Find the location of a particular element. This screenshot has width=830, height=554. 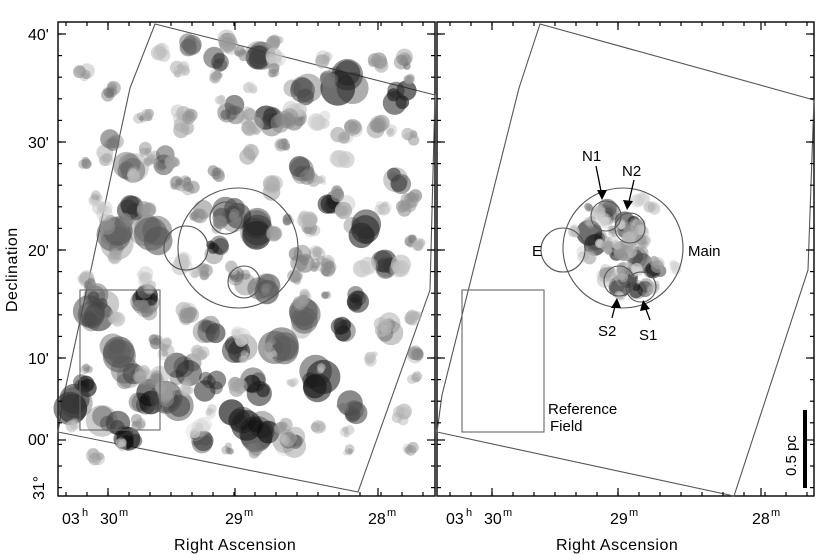

ra-minutes-28-unit: m is located at coordinates (391, 513).